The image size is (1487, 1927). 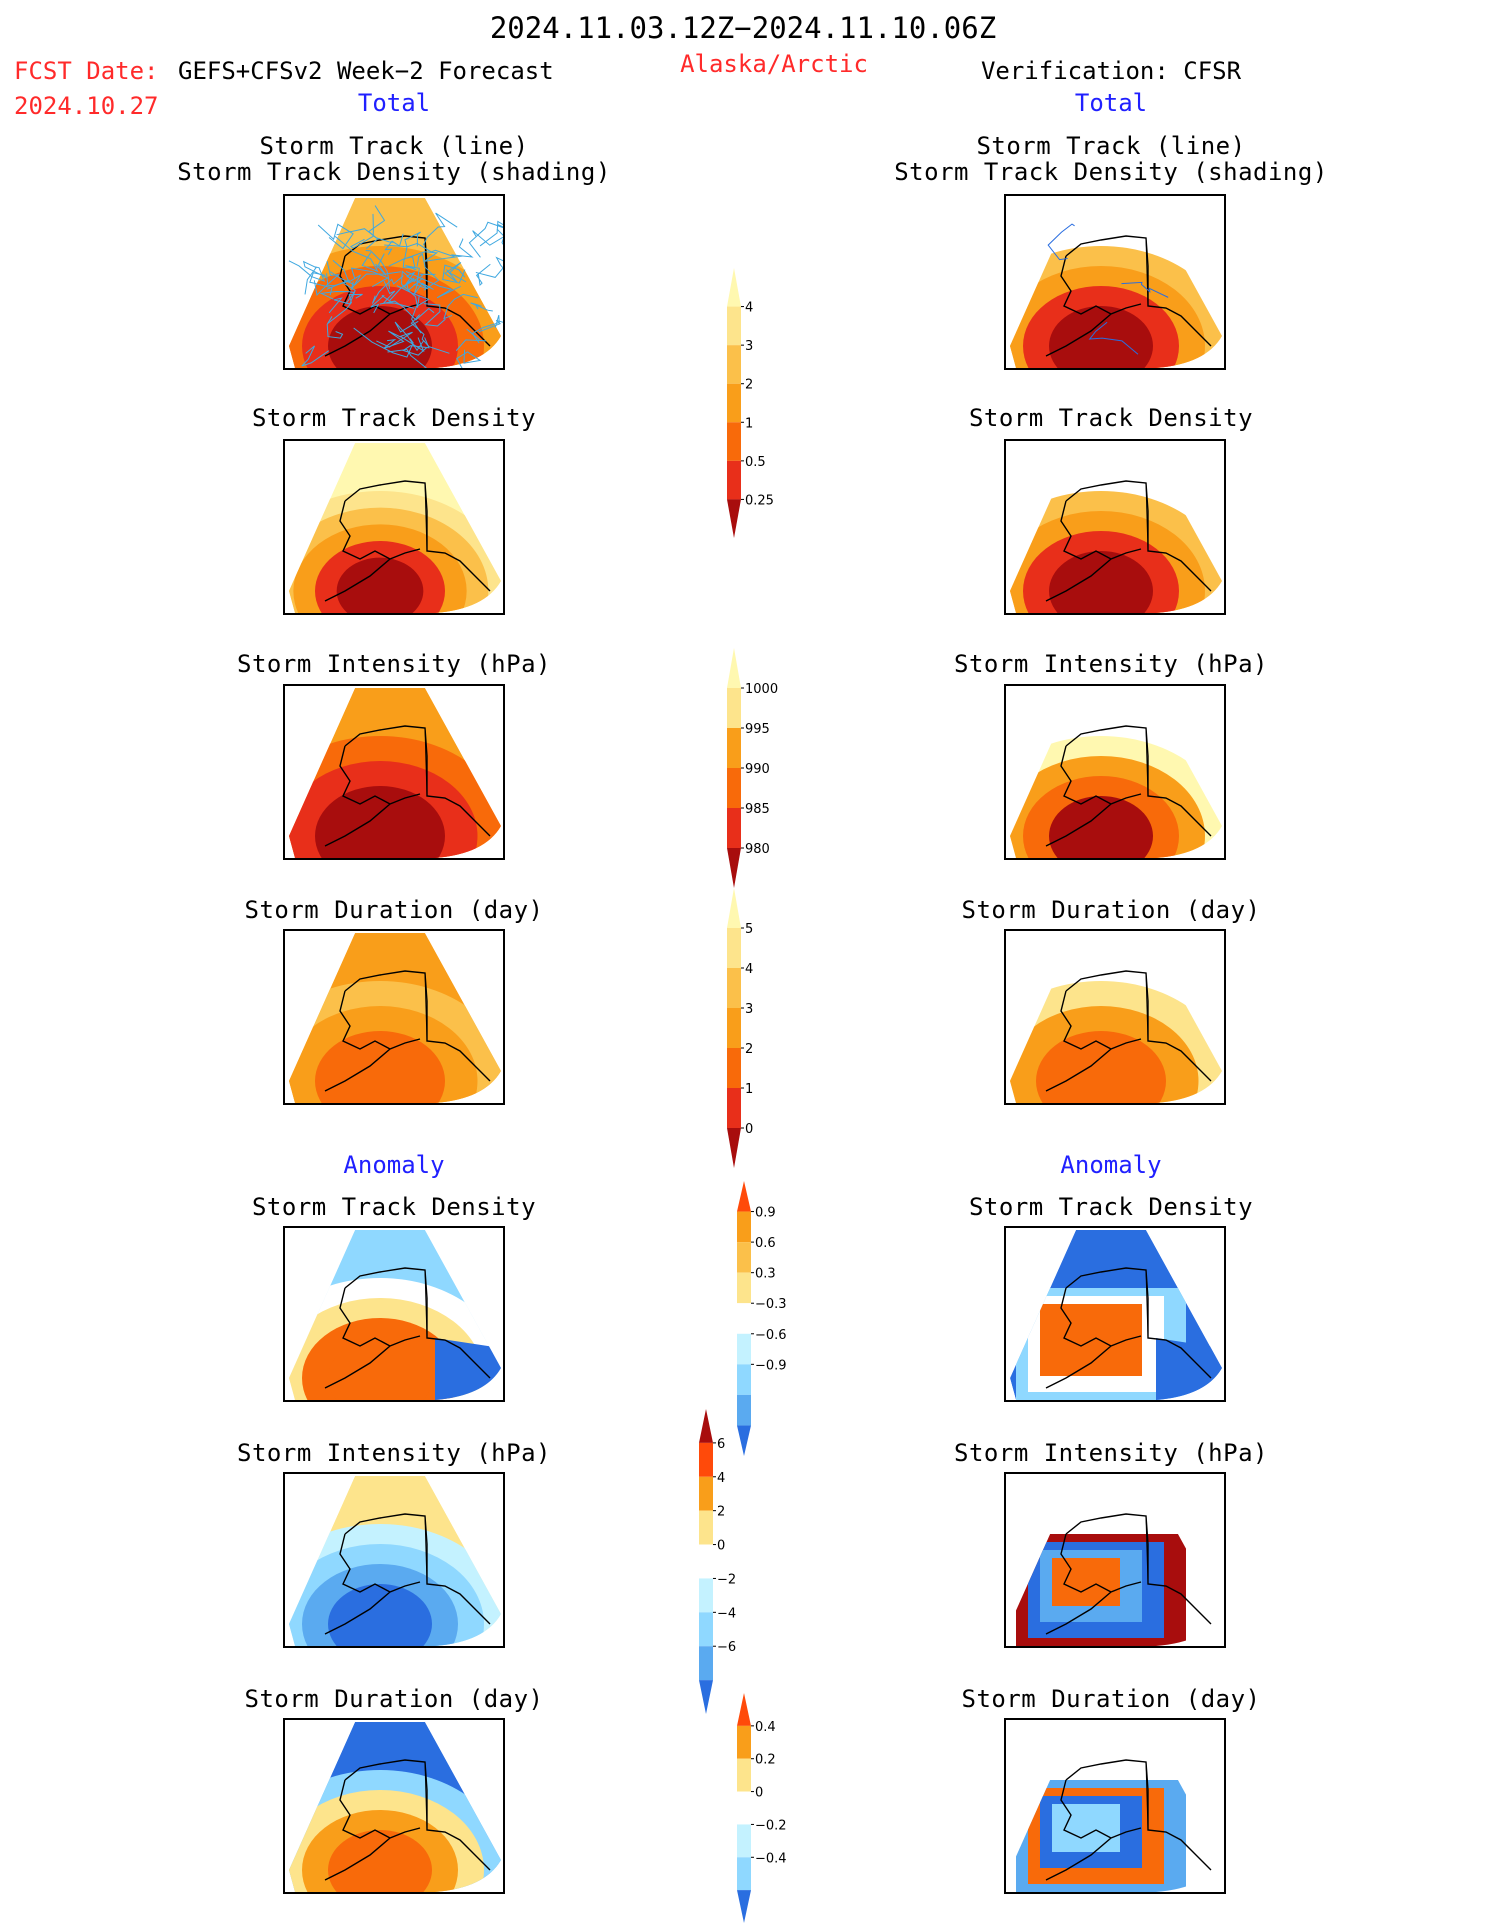 I want to click on panel-title: Storm Track Density (shading), so click(x=1111, y=172).